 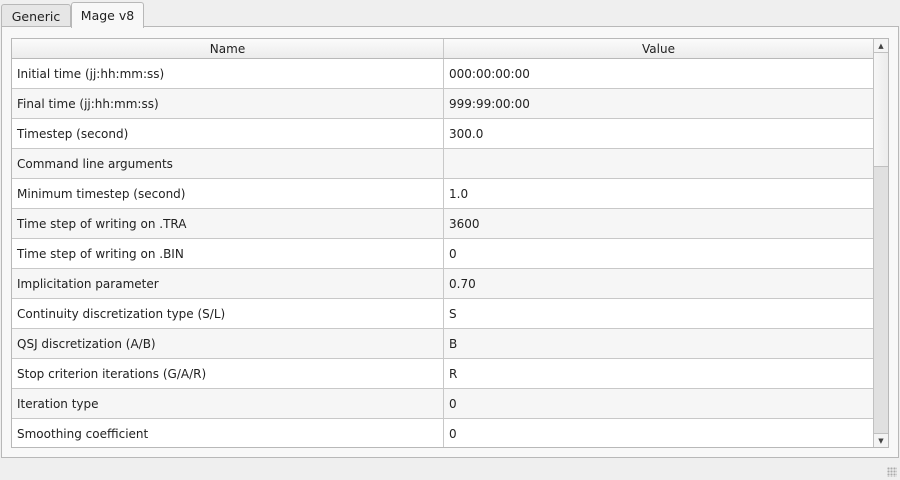 I want to click on table-row: Continuity discretization type (S/L) S, so click(x=443, y=314).